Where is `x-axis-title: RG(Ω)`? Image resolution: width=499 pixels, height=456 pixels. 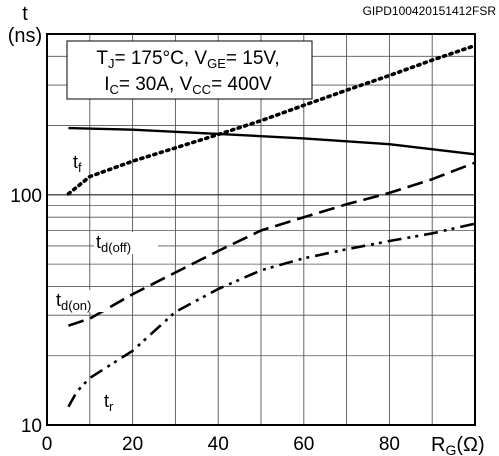
x-axis-title: RG(Ω) is located at coordinates (458, 445).